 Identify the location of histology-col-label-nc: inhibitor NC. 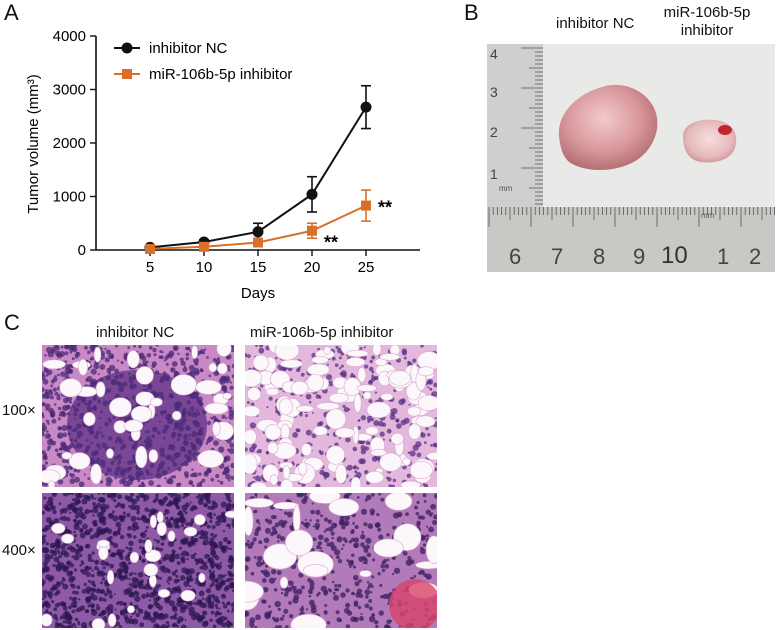
(135, 332).